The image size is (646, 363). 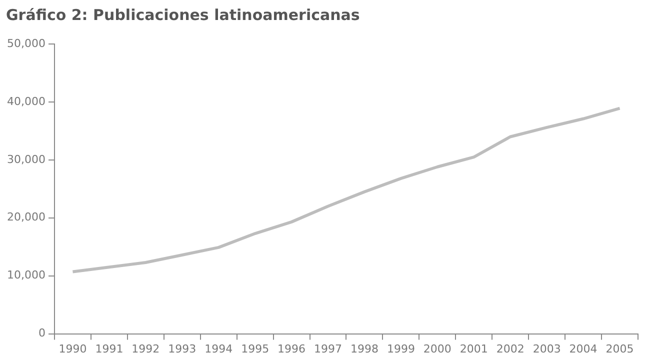 What do you see at coordinates (620, 349) in the screenshot?
I see `x-tick-label: 2005` at bounding box center [620, 349].